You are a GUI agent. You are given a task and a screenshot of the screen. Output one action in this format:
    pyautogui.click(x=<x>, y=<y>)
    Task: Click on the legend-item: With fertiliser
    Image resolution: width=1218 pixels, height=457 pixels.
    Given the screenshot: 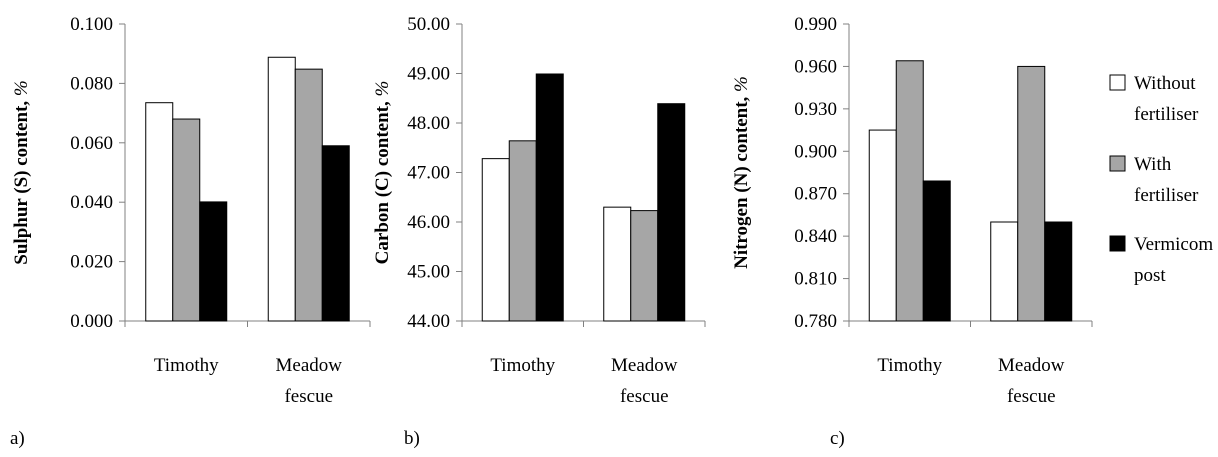 What is the action you would take?
    pyautogui.click(x=1154, y=180)
    